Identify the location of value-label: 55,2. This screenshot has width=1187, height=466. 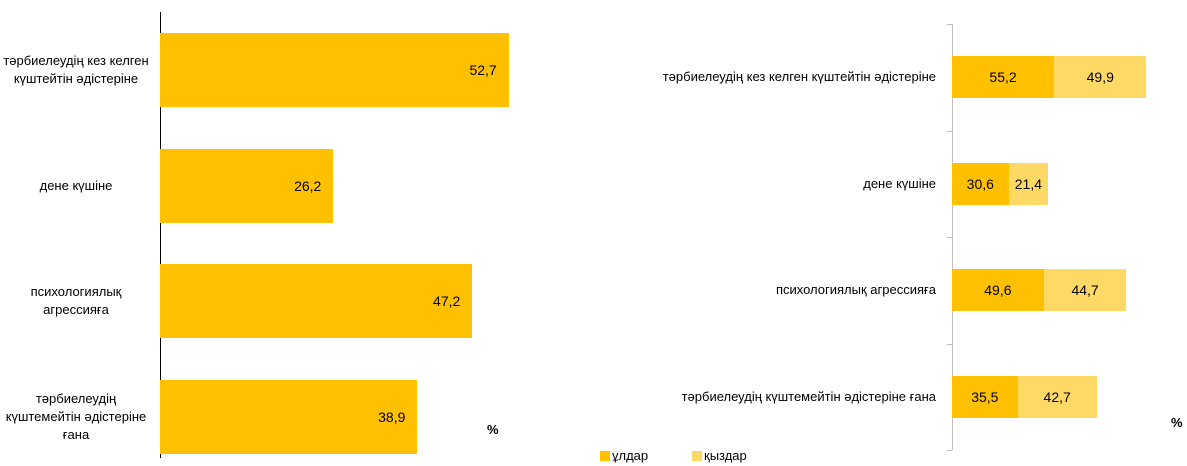
(1003, 77).